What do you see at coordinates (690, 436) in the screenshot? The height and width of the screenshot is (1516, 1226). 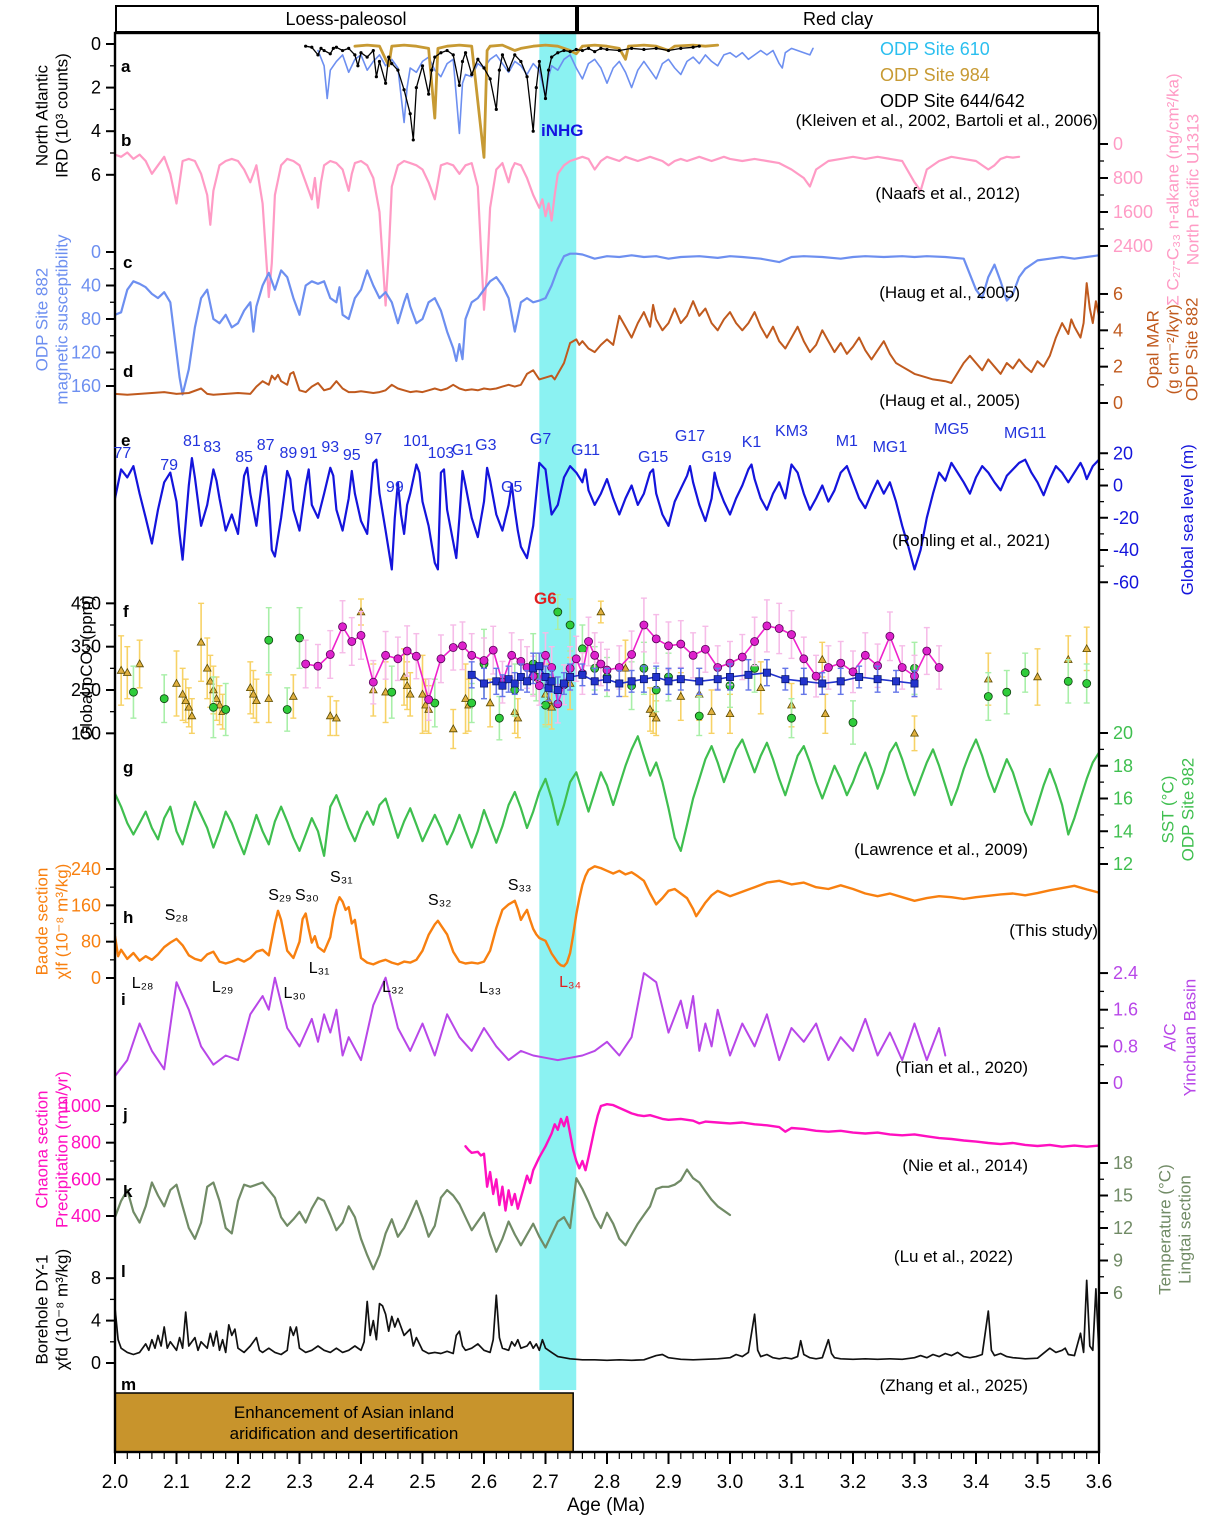 I see `stage-label-G17: G17` at bounding box center [690, 436].